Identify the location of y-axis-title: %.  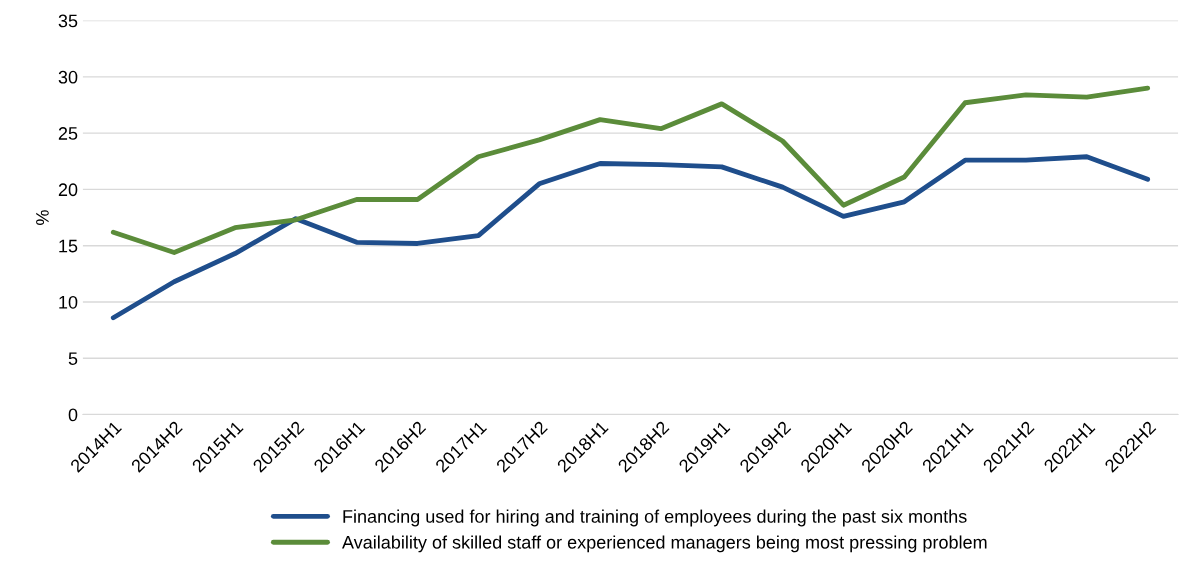
(42, 217).